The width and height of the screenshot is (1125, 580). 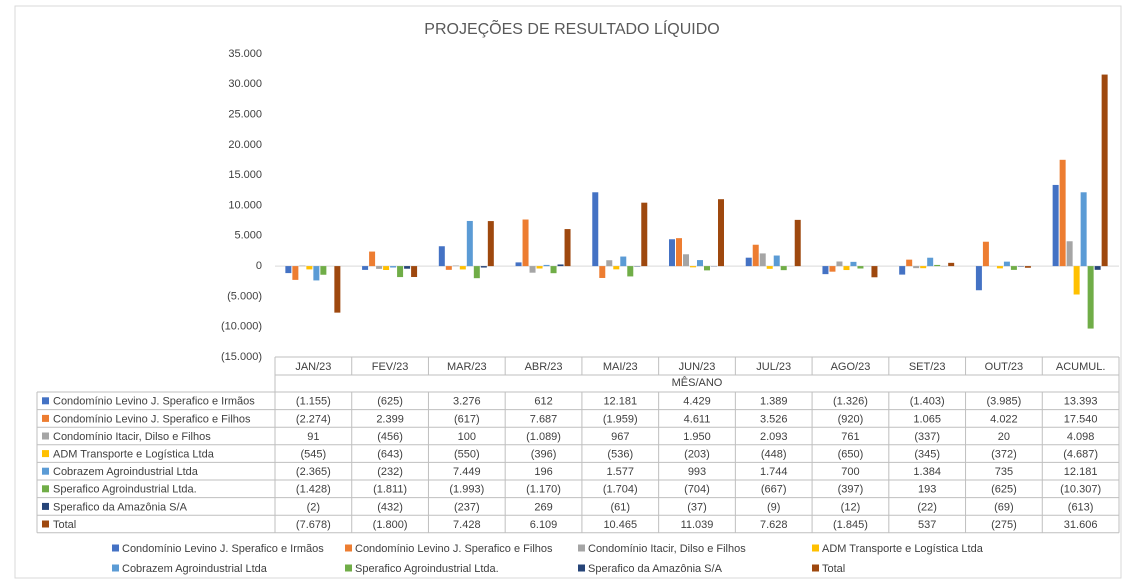 What do you see at coordinates (1081, 367) in the screenshot?
I see `x-tick-label: ACUMUL.` at bounding box center [1081, 367].